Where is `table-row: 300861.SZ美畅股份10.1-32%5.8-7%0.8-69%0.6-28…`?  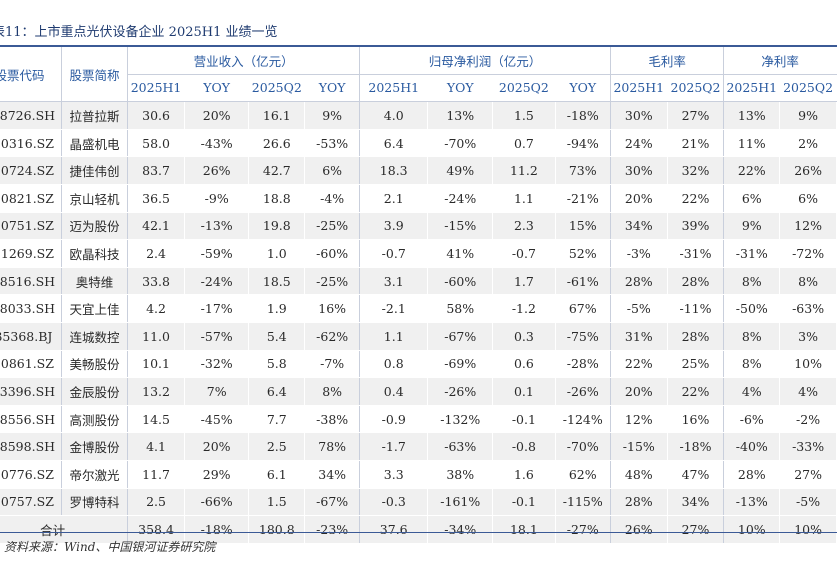 table-row: 300861.SZ美畅股份10.1-32%5.8-7%0.8-69%0.6-28… is located at coordinates (418, 364).